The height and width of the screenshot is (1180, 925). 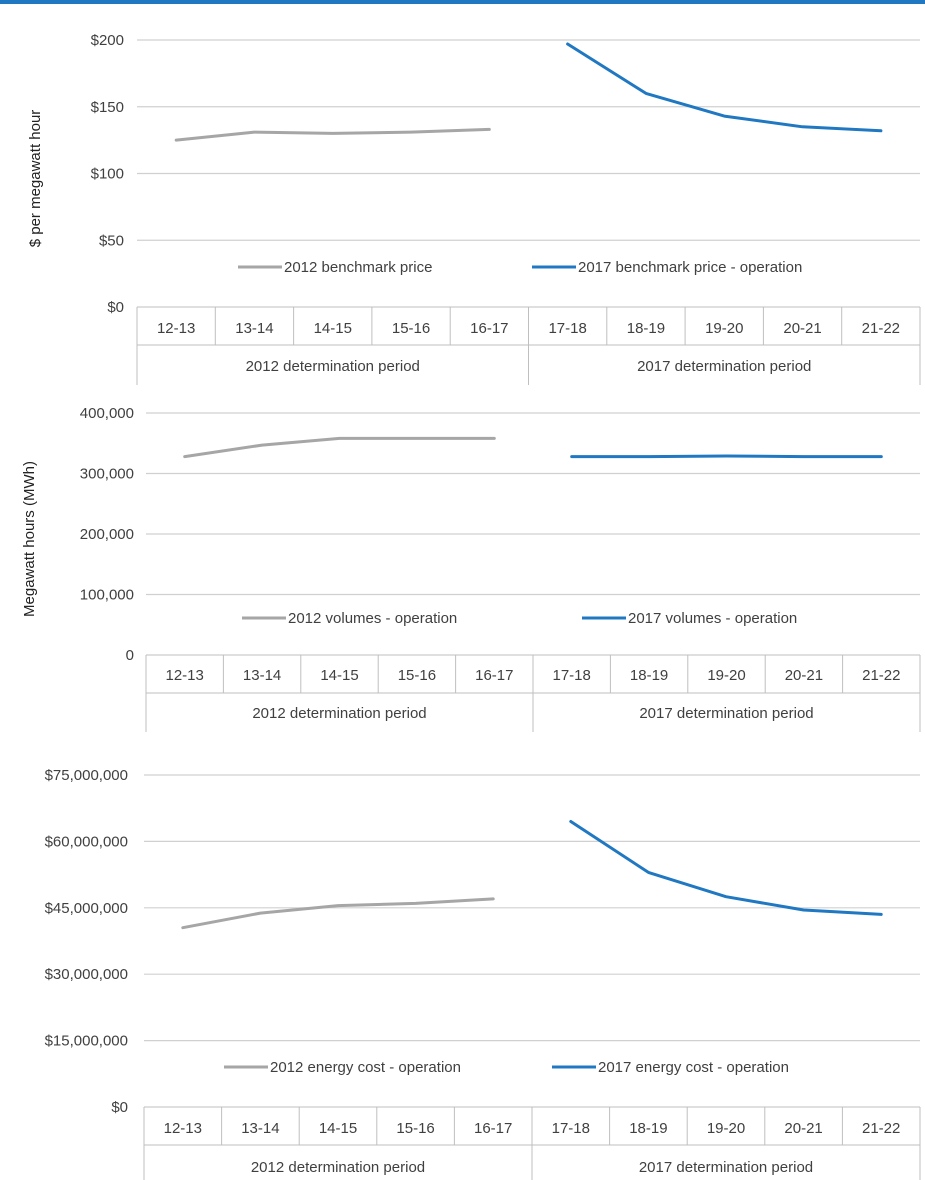 I want to click on y-tick-label: 0, so click(x=130, y=655).